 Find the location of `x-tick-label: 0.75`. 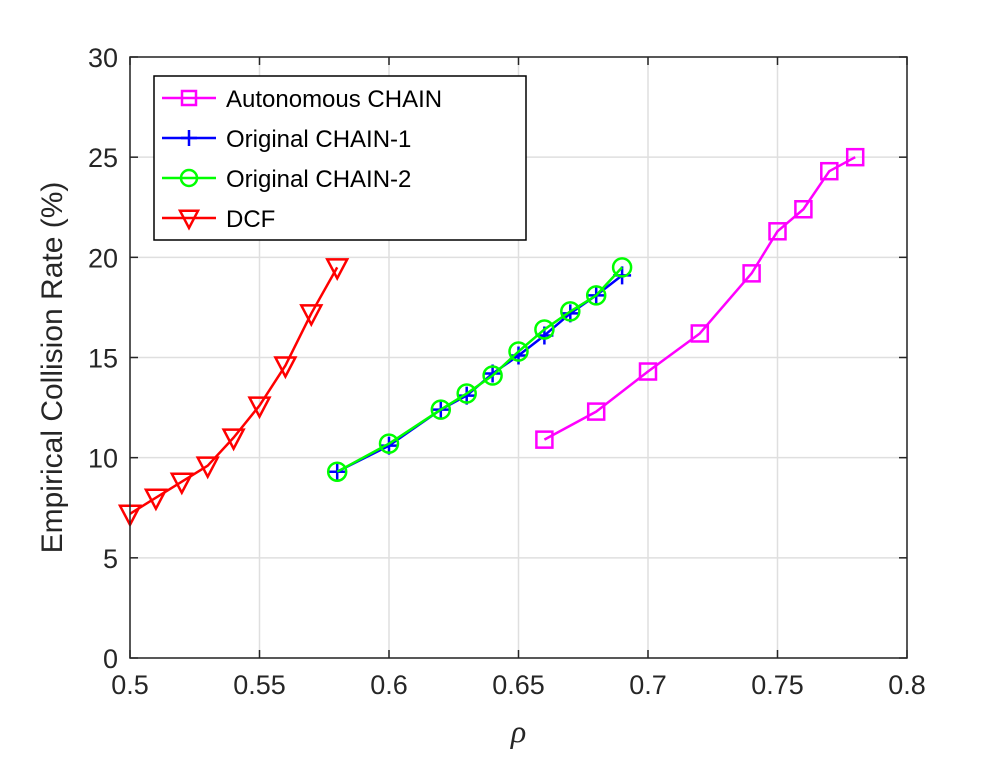

x-tick-label: 0.75 is located at coordinates (777, 685).